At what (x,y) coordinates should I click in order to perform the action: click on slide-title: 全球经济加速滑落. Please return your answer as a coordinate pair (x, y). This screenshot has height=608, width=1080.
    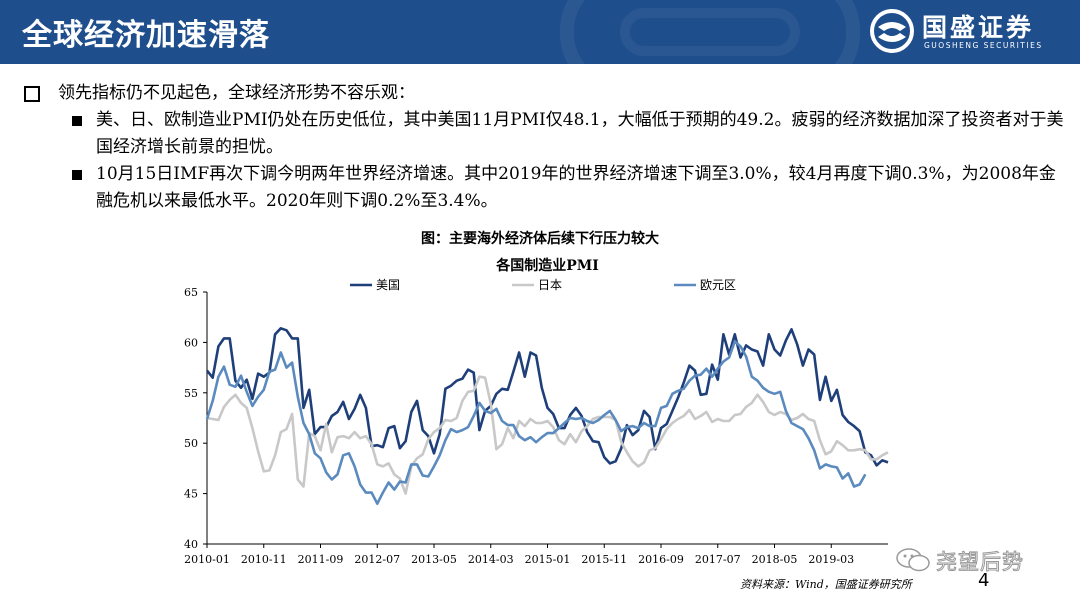
    Looking at the image, I should click on (146, 35).